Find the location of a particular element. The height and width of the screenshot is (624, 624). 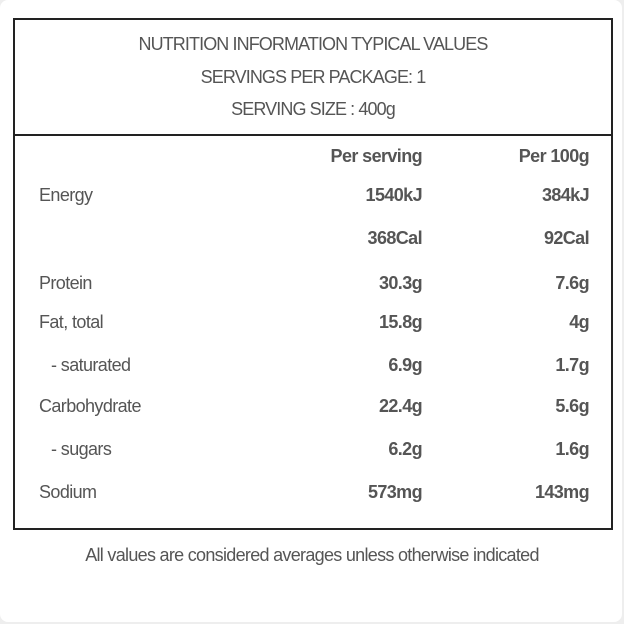

per-serving-header: Per serving is located at coordinates (376, 156).